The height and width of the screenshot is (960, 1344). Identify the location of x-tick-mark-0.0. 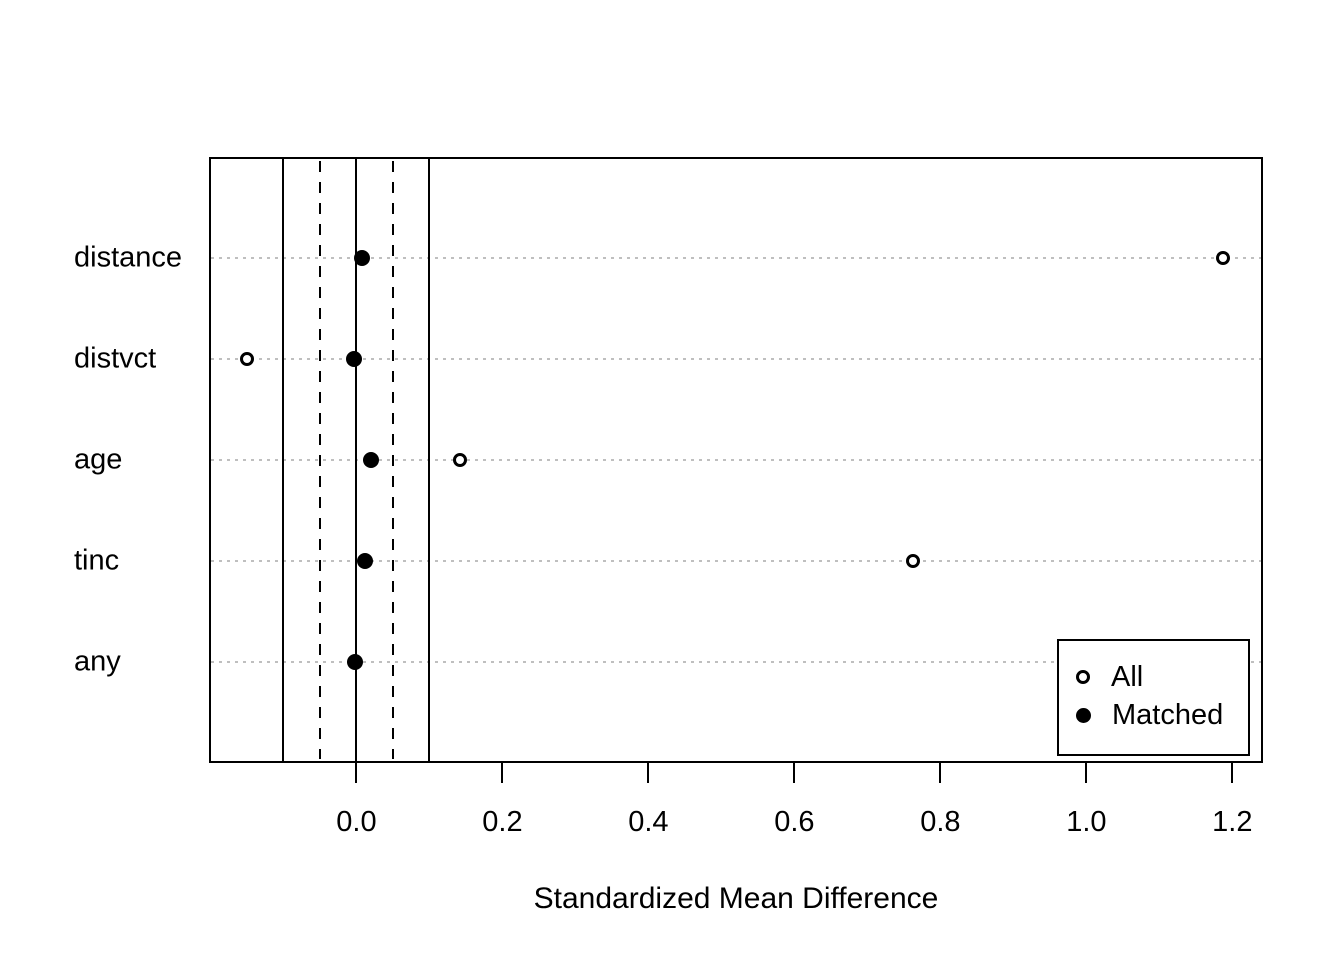
(356, 773).